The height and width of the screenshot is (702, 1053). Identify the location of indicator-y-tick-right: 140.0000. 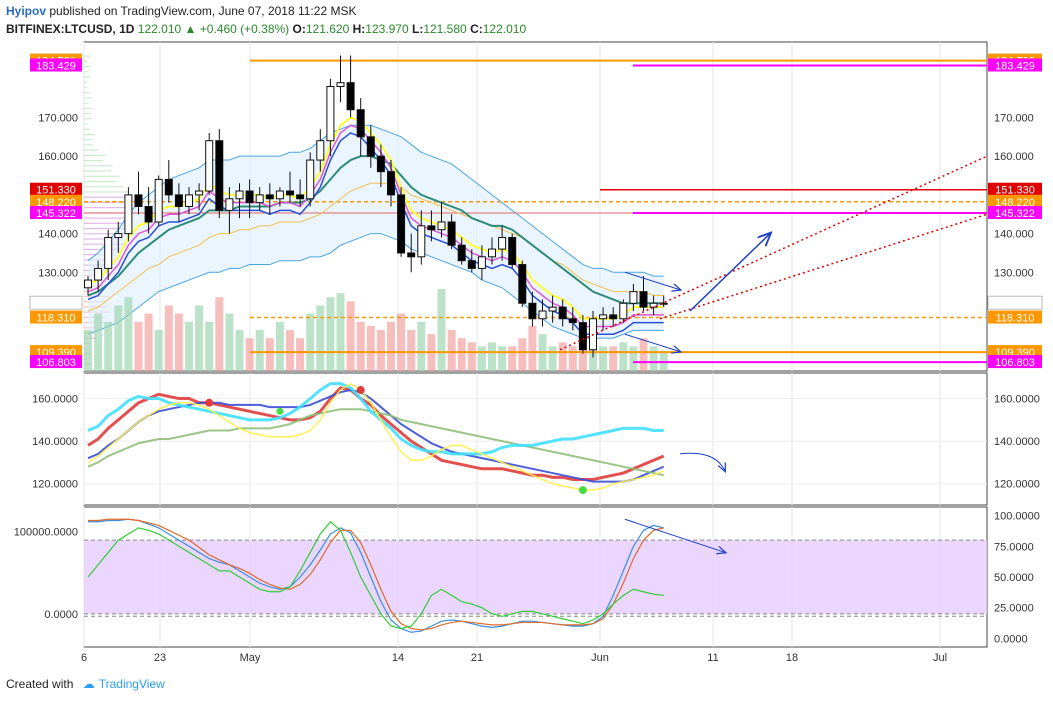
(1017, 442).